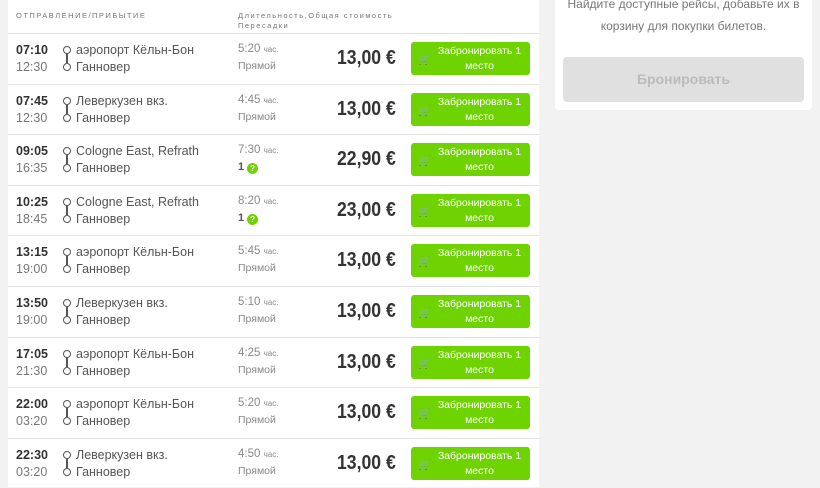 The image size is (820, 488). Describe the element at coordinates (258, 150) in the screenshot. I see `duration: 7:30 час.` at that location.